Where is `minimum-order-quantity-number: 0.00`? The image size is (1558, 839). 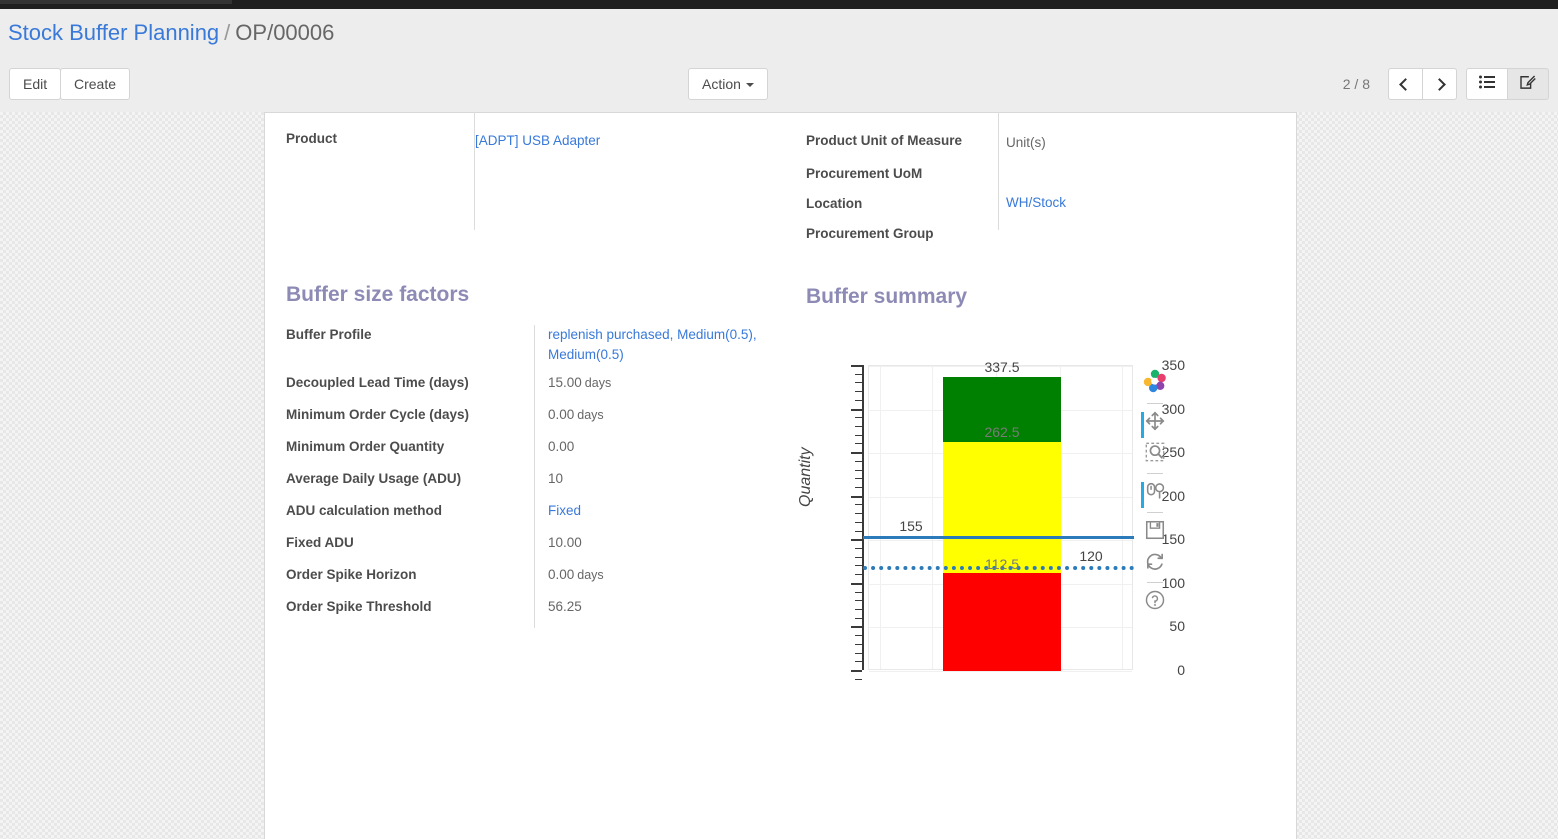
minimum-order-quantity-number: 0.00 is located at coordinates (561, 446).